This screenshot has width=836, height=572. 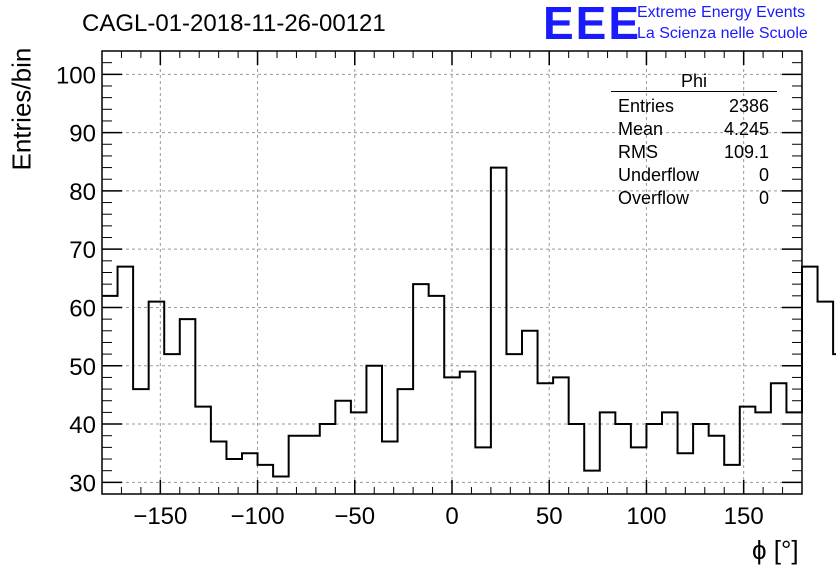 What do you see at coordinates (775, 550) in the screenshot?
I see `x-axis-label: ϕ [°]` at bounding box center [775, 550].